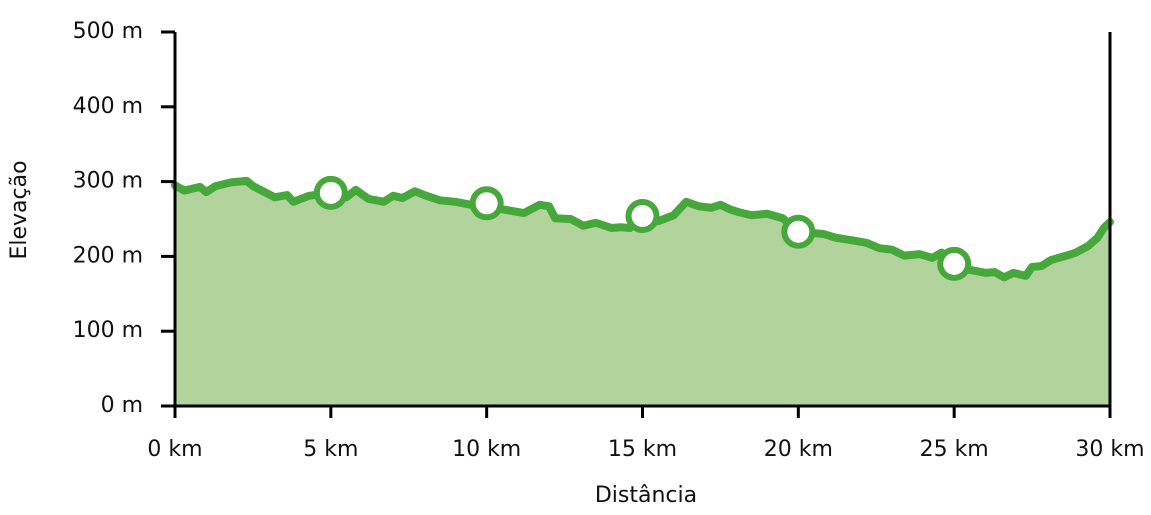  Describe the element at coordinates (108, 255) in the screenshot. I see `y-tick-label: 200 m` at that location.